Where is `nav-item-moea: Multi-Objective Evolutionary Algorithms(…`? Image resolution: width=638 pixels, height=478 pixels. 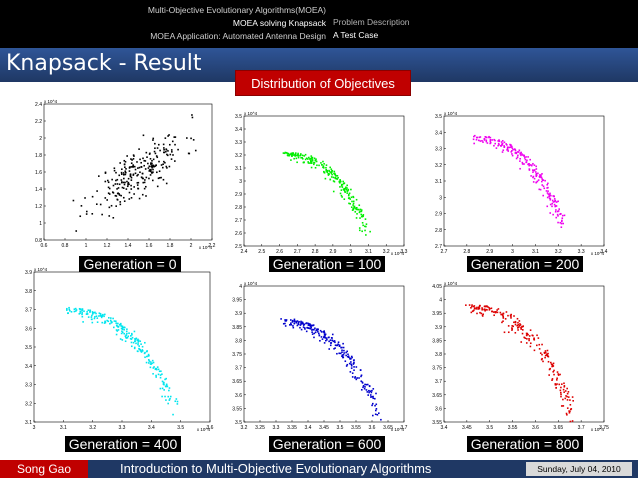 nav-item-moea: Multi-Objective Evolutionary Algorithms(… is located at coordinates (236, 10).